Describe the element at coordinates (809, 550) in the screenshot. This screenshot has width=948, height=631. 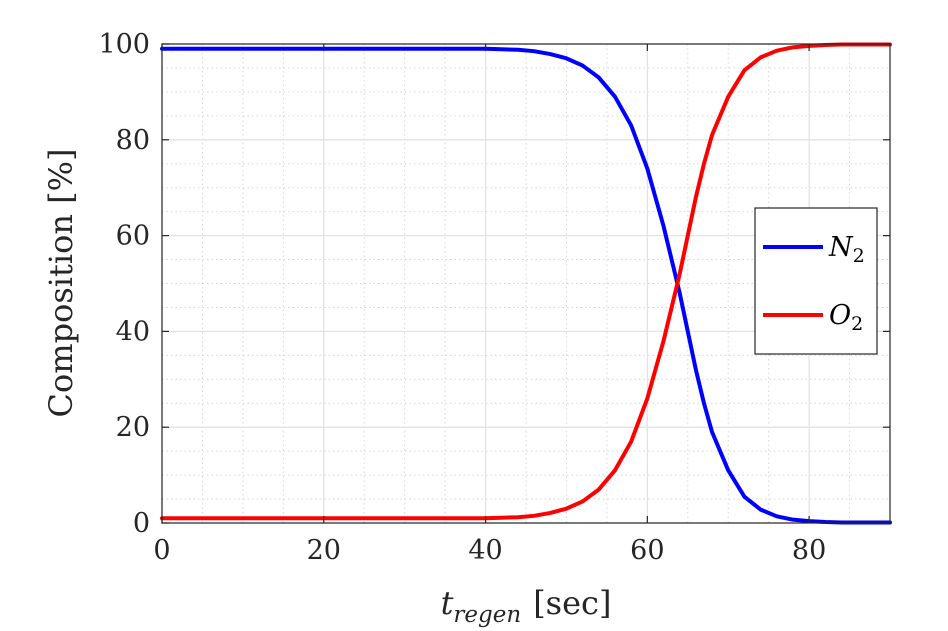
I see `x-tick-label: 80` at that location.